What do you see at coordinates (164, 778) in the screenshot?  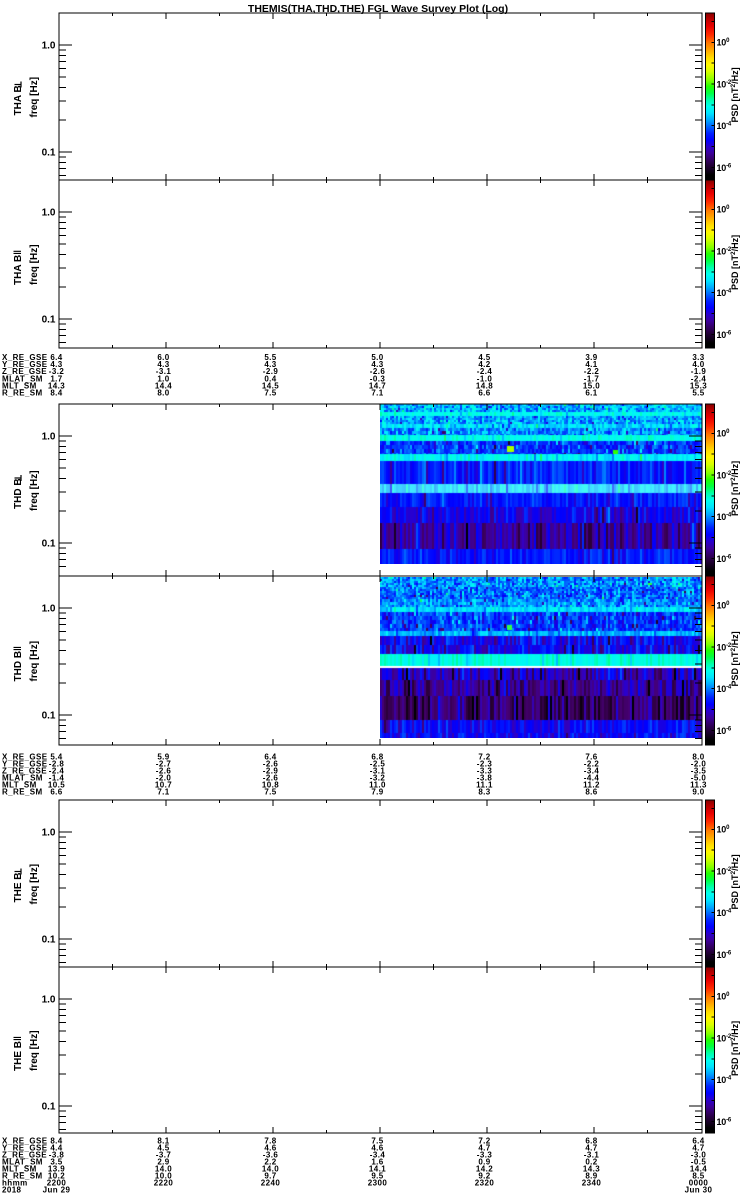 I see `svg-text: -2.0` at bounding box center [164, 778].